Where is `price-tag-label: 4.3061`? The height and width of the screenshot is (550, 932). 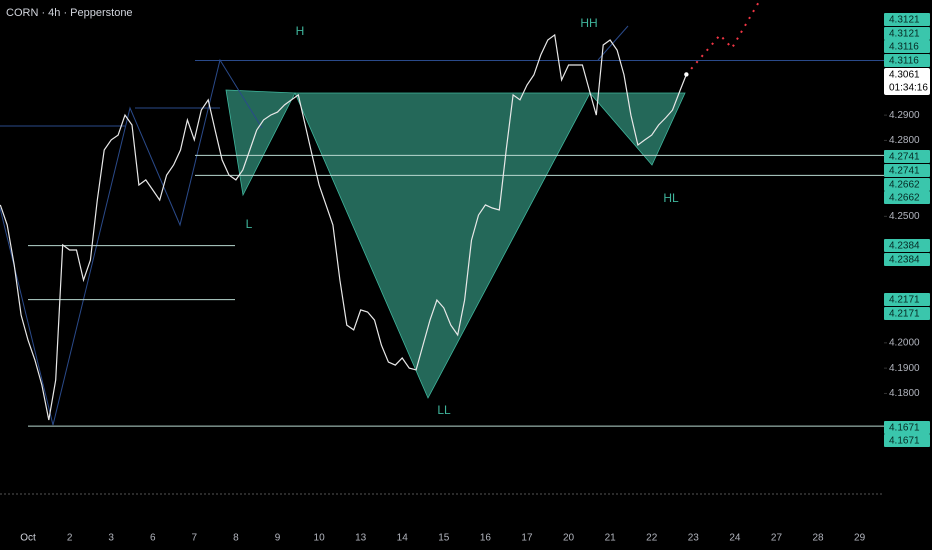 price-tag-label: 4.3061 is located at coordinates (904, 75).